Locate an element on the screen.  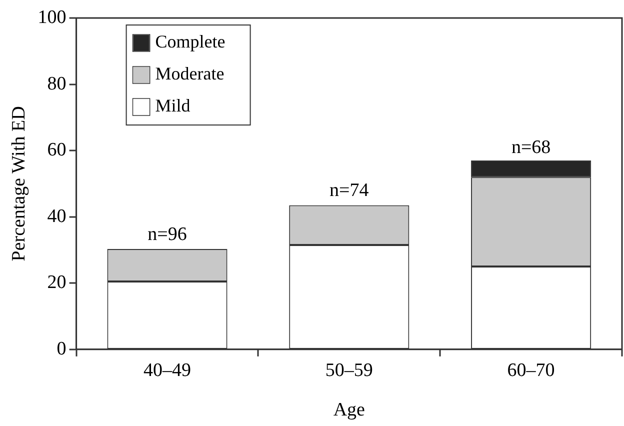
x-tick-label: 60–70 is located at coordinates (531, 370).